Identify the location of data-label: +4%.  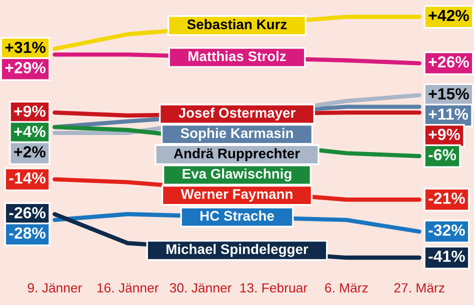
(30, 132).